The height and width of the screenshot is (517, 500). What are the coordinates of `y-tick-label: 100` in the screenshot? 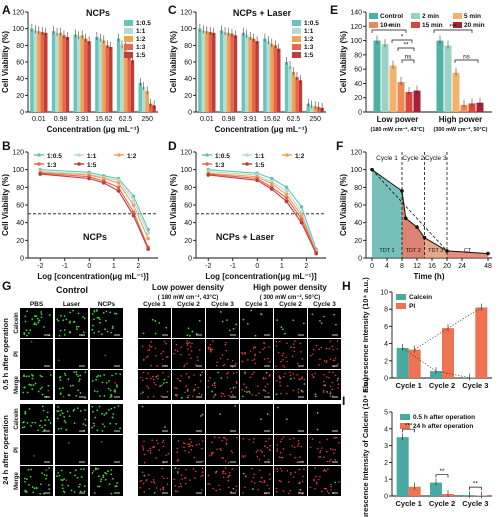 It's located at (18, 29).